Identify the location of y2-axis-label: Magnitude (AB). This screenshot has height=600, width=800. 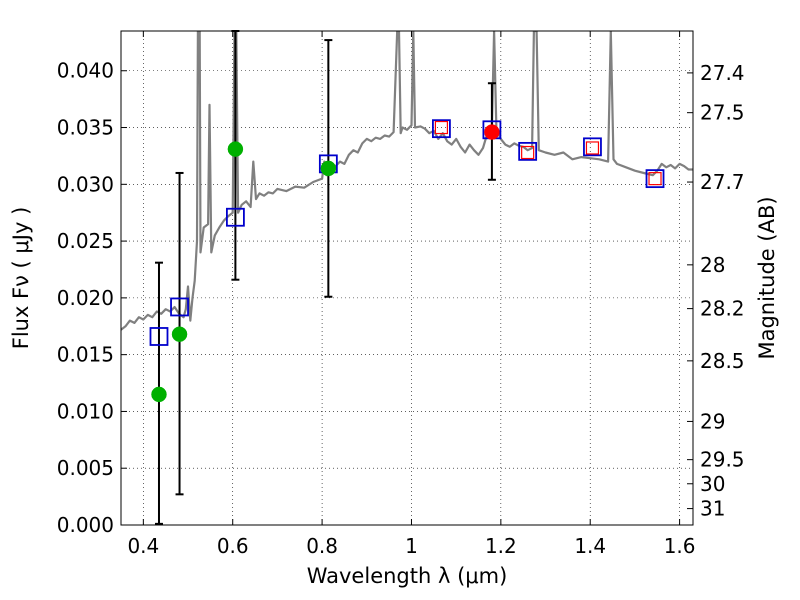
(767, 277).